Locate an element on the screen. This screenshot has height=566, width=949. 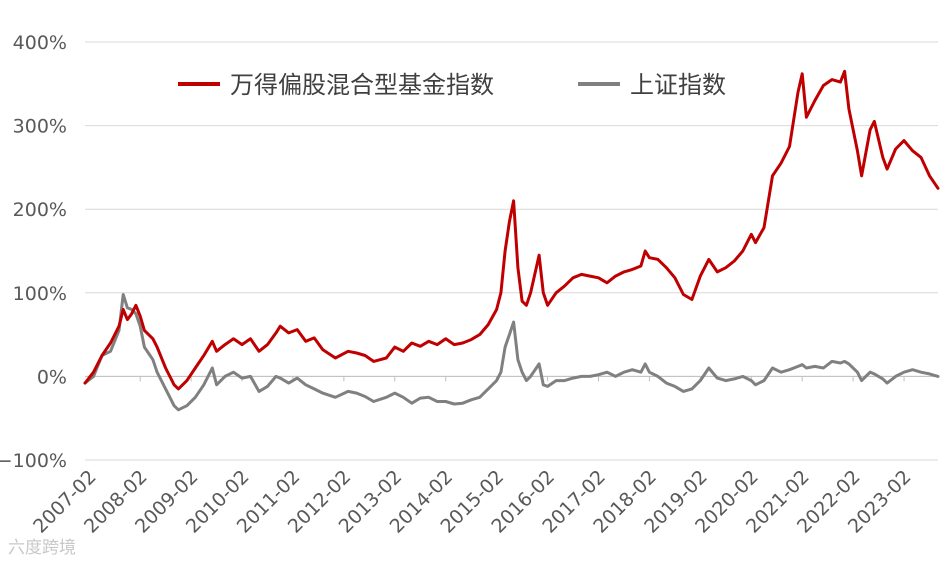
y-tick-label: 400% is located at coordinates (40, 43).